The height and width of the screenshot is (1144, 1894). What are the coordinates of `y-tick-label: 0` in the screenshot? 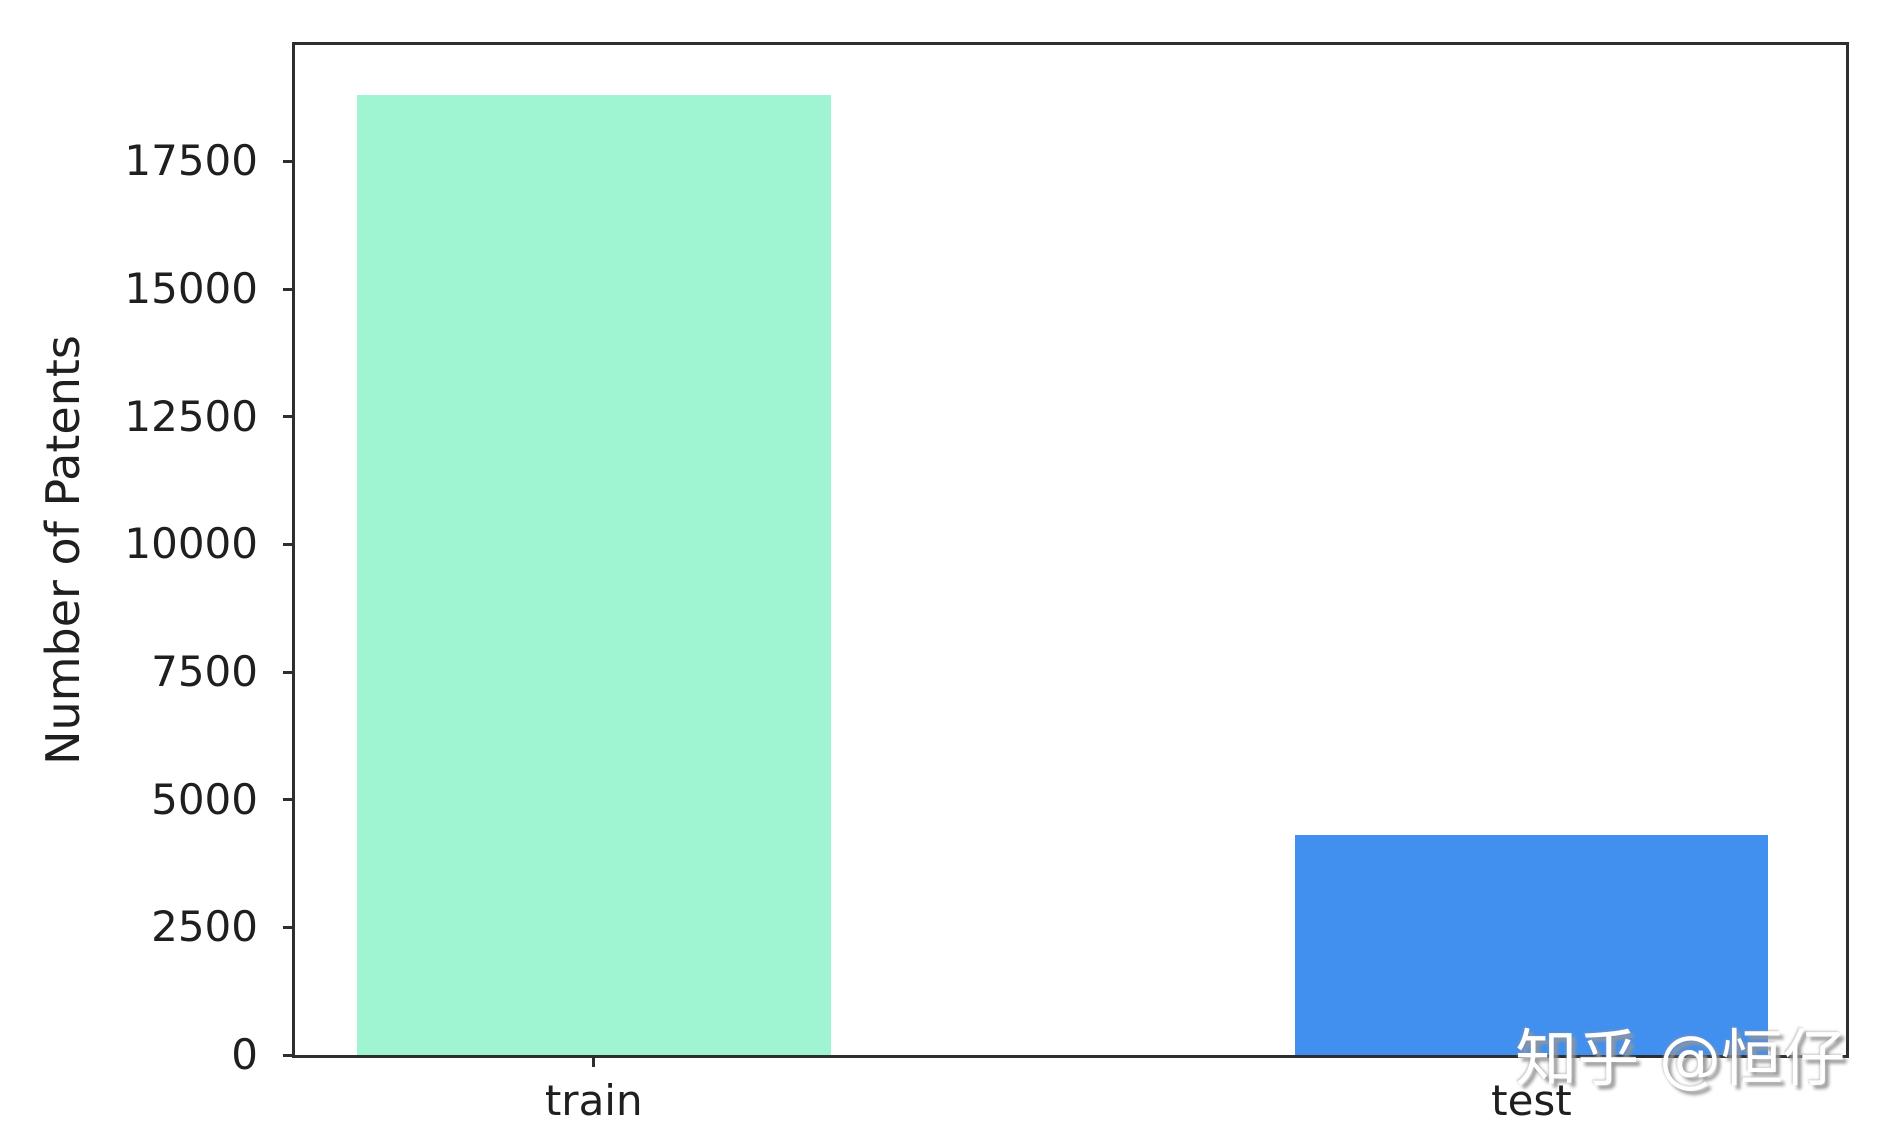 It's located at (244, 1054).